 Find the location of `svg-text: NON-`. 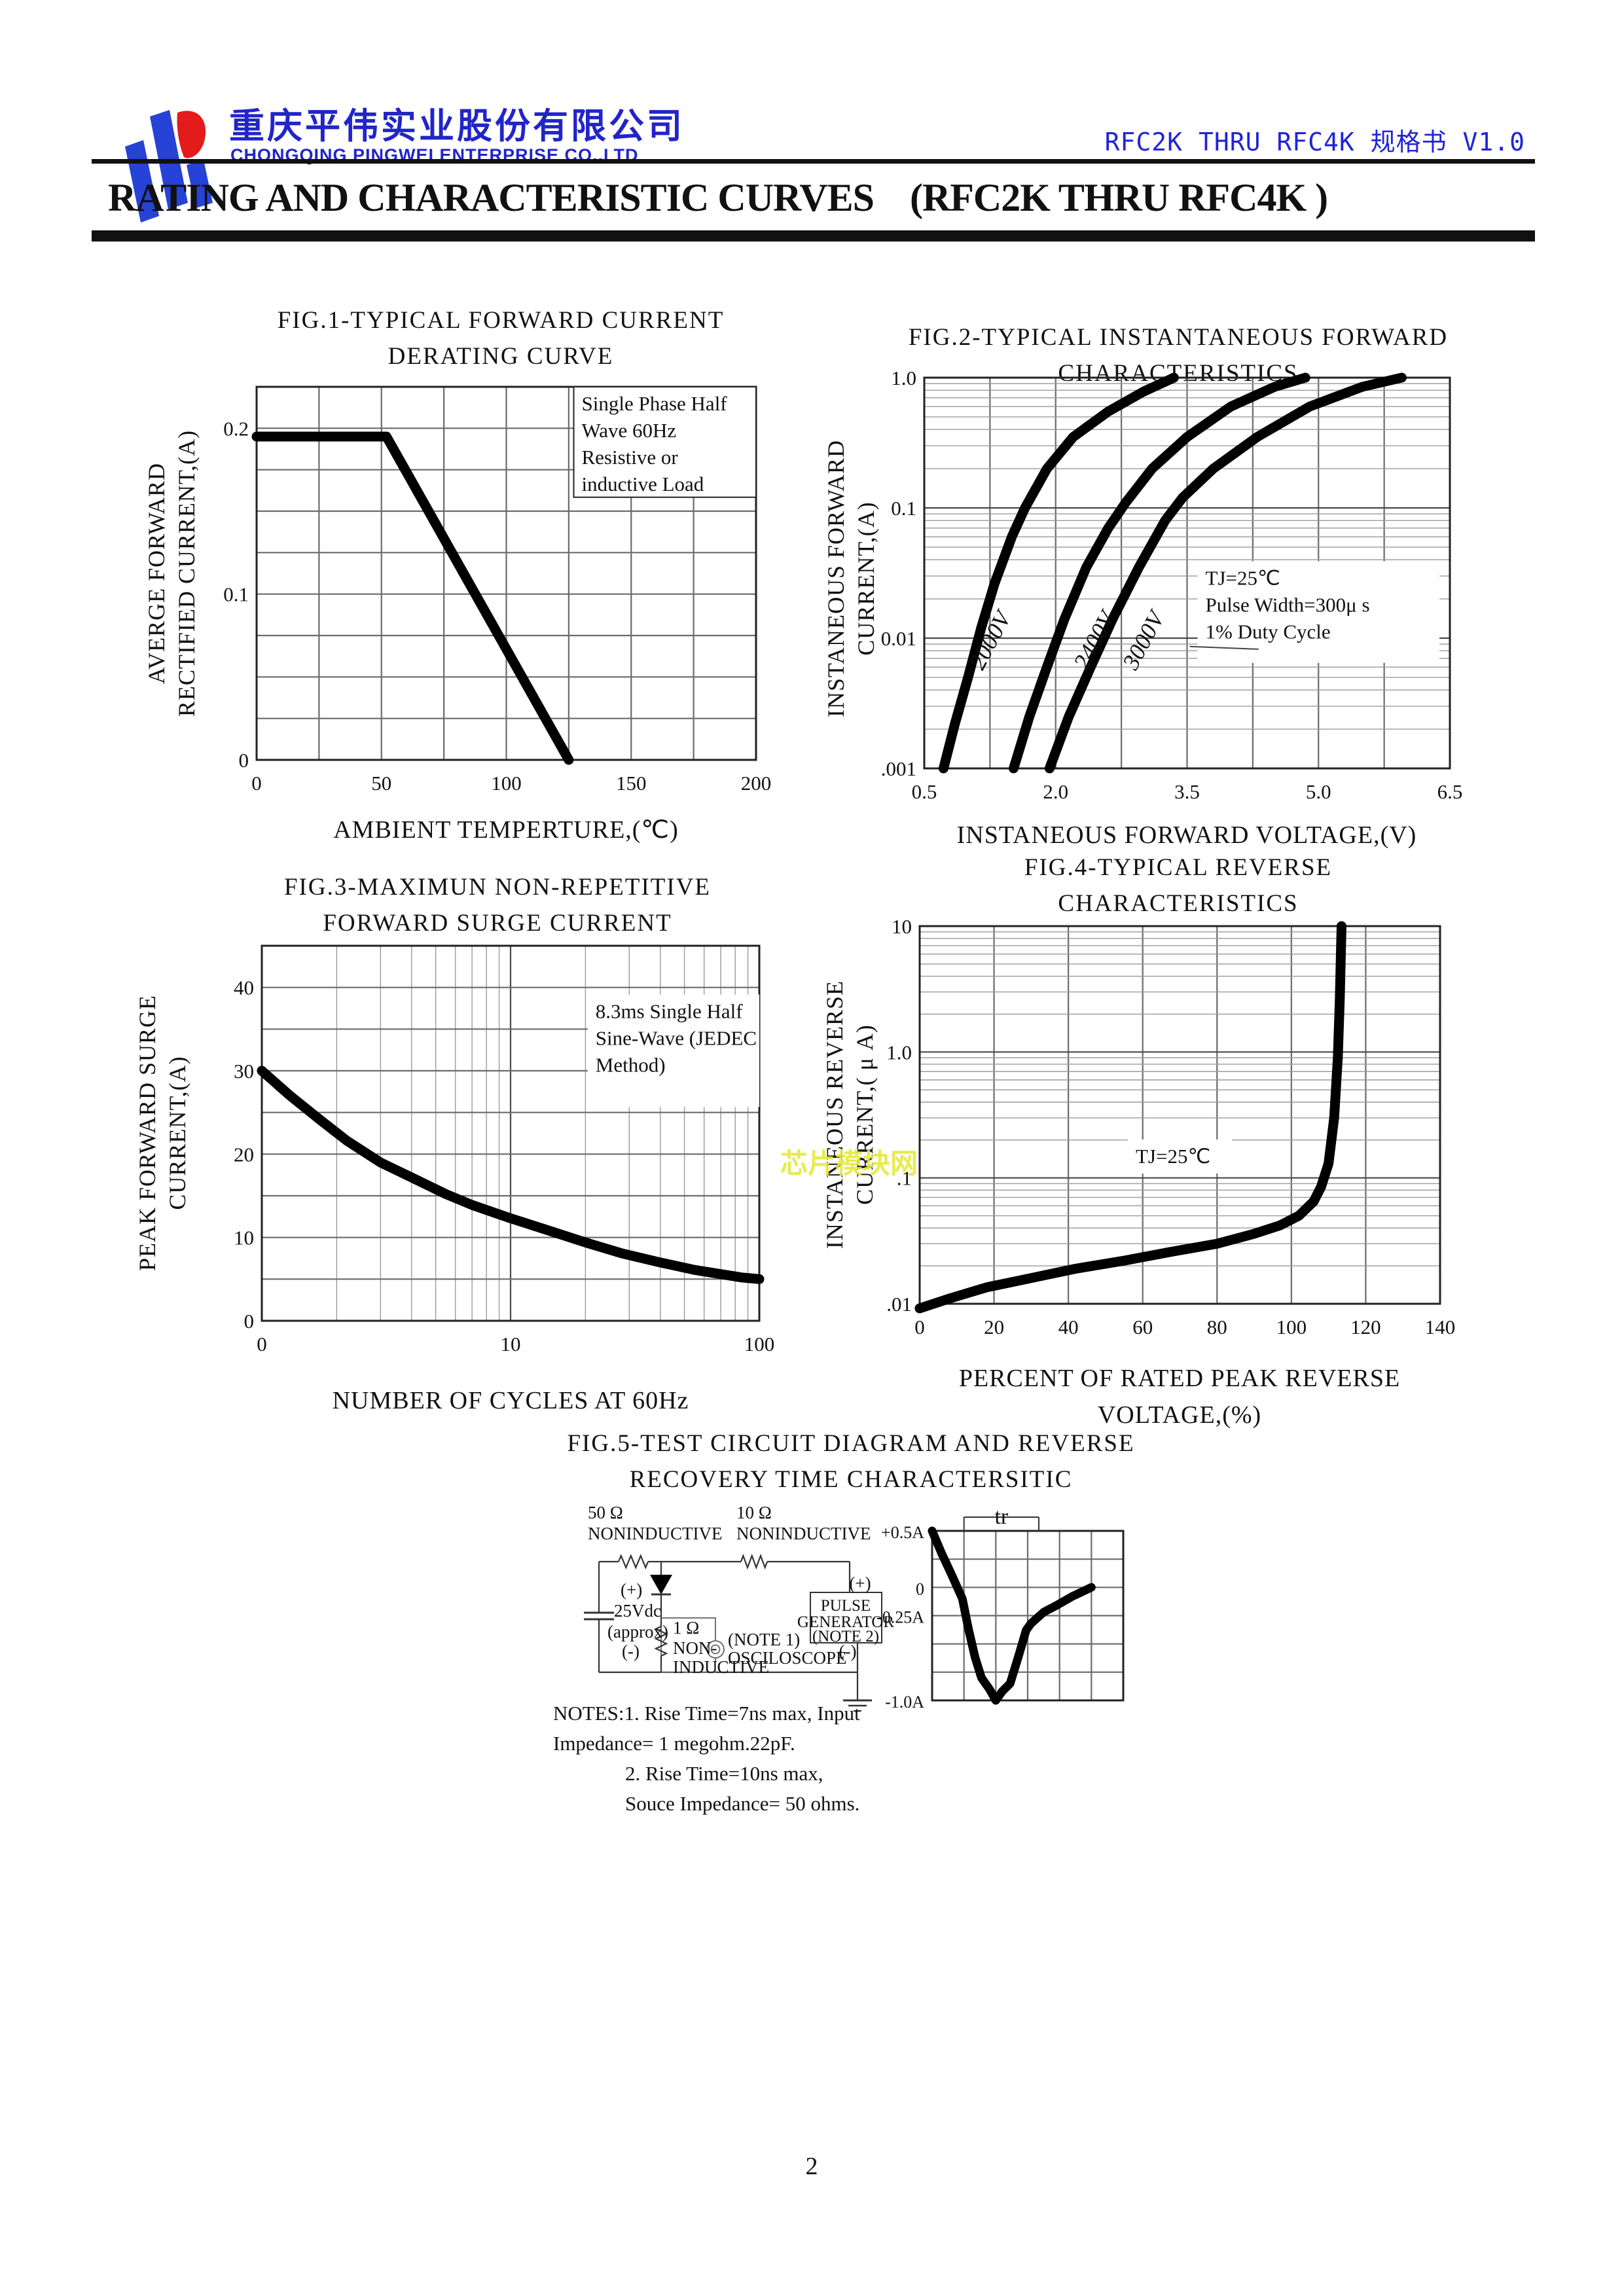

svg-text: NON- is located at coordinates (695, 1648).